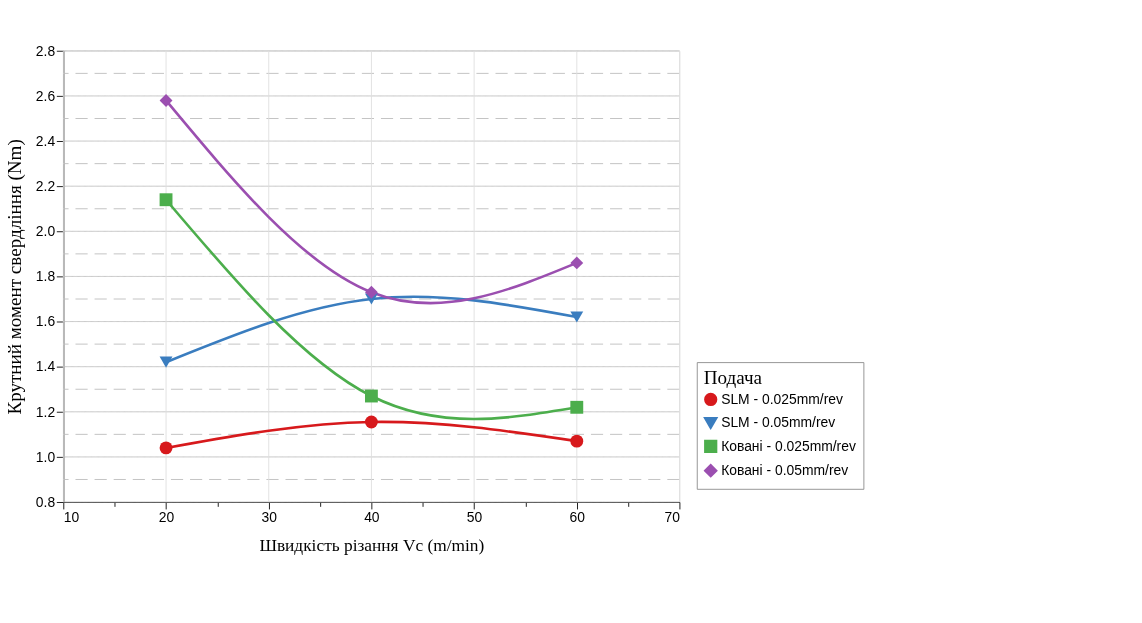  I want to click on legend-label: SLM - 0.05mm/rev, so click(778, 422).